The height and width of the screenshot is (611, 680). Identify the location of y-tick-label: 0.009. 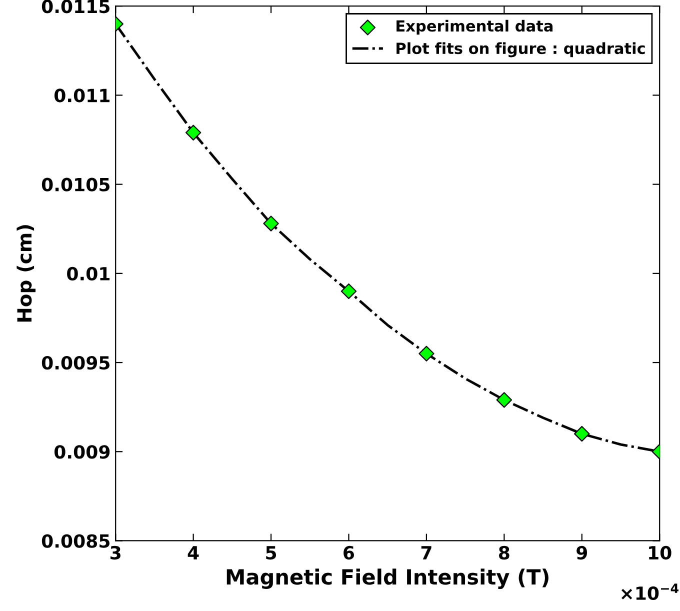
(82, 452).